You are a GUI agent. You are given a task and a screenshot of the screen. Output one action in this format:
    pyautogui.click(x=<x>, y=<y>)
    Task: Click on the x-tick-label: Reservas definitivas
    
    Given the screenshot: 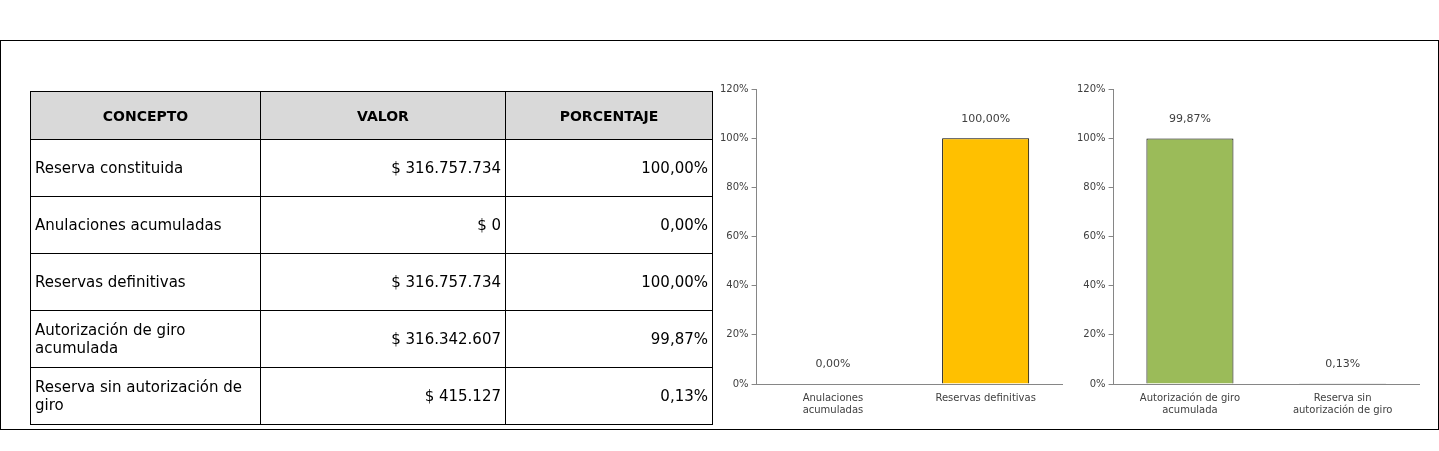 What is the action you would take?
    pyautogui.click(x=985, y=397)
    